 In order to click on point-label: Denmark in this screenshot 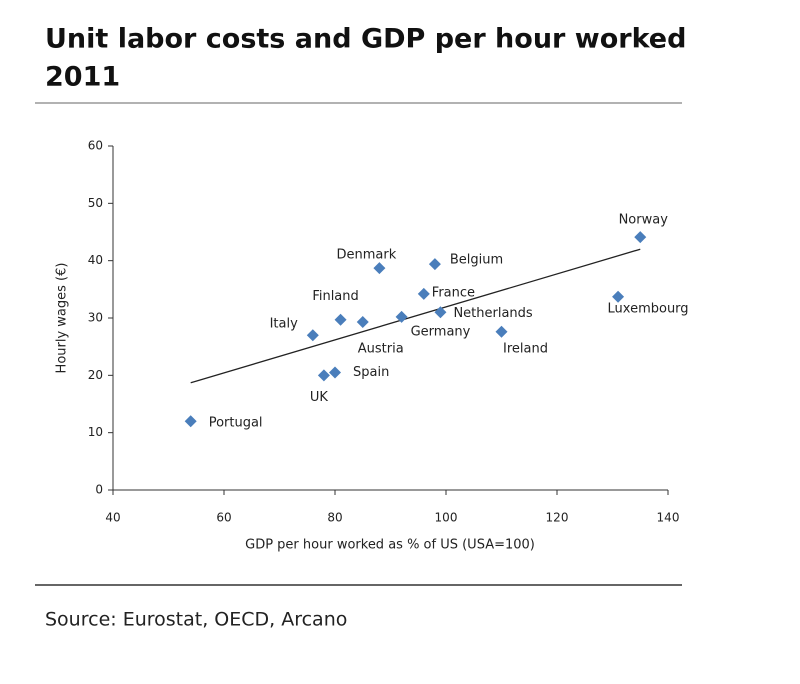, I will do `click(367, 255)`.